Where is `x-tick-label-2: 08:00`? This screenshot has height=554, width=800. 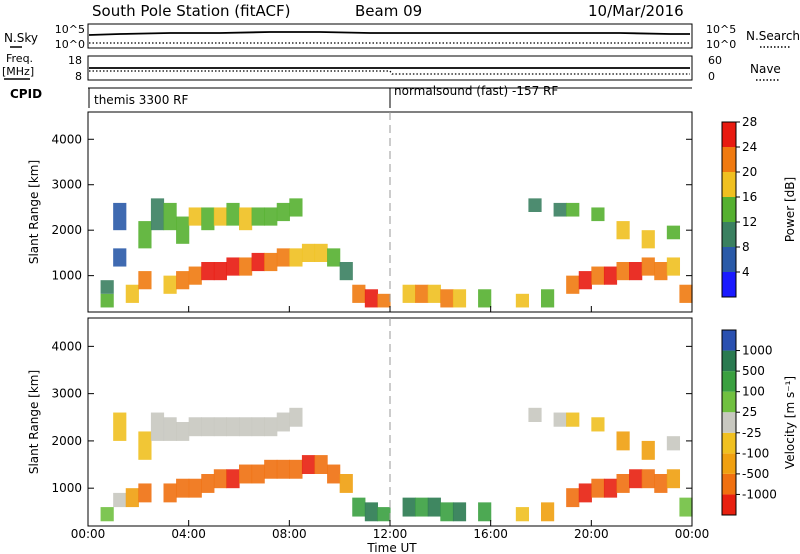
x-tick-label-2: 08:00 is located at coordinates (289, 534).